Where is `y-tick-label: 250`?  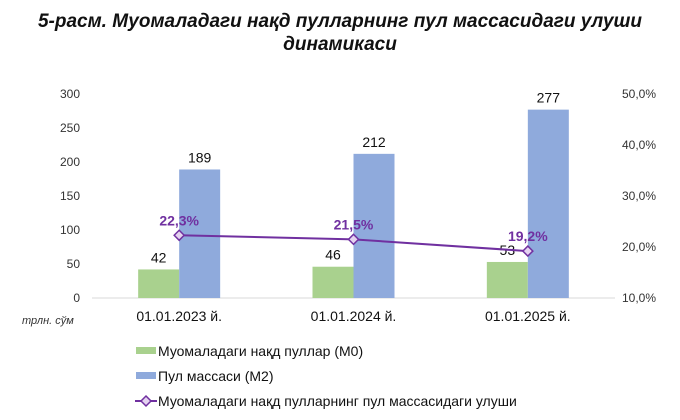 y-tick-label: 250 is located at coordinates (70, 128).